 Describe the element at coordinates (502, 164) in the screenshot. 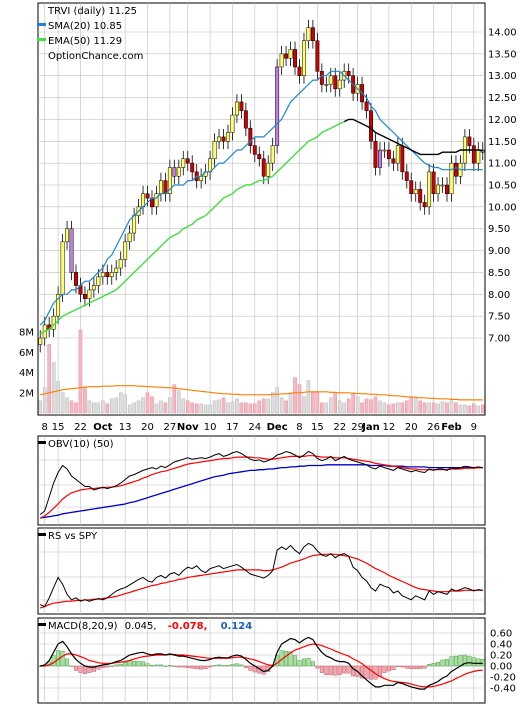

I see `price-tick-label: 11.00` at that location.